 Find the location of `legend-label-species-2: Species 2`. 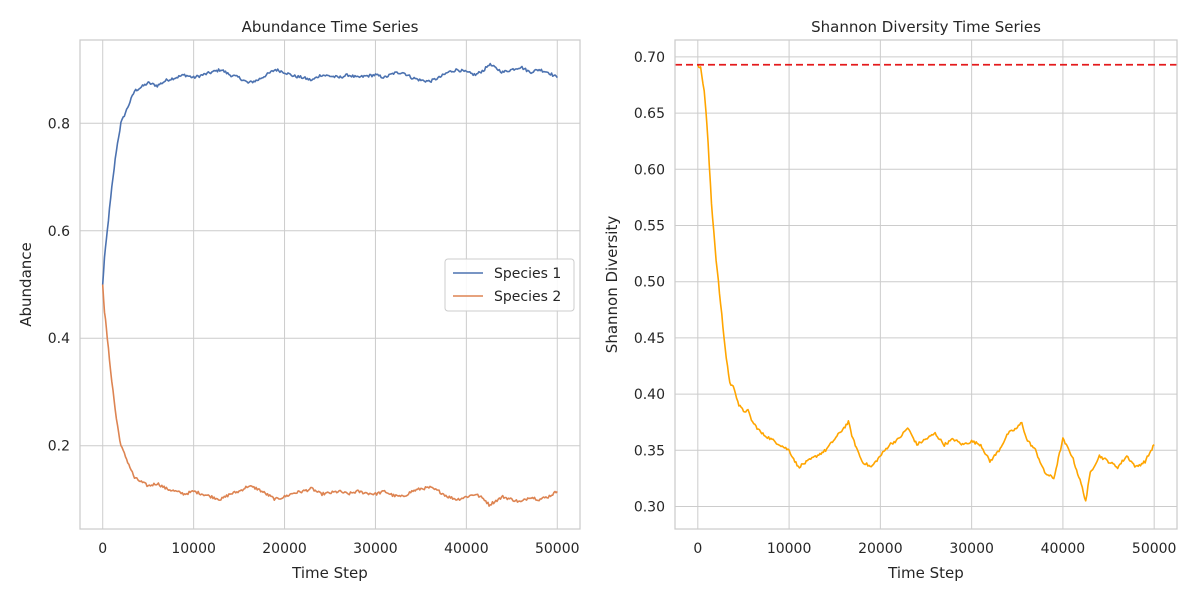

legend-label-species-2: Species 2 is located at coordinates (527, 297).